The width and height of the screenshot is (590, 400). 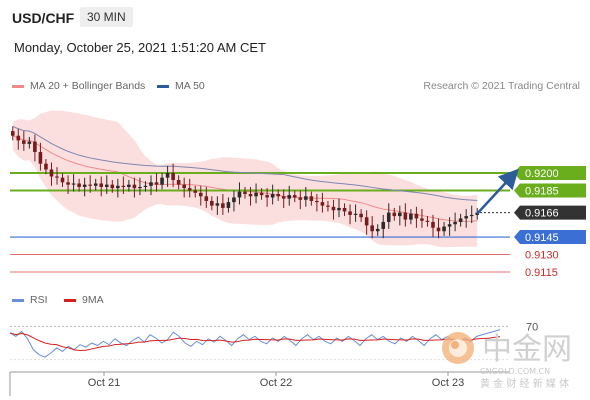 I want to click on legend-label: MA 20 + Bollinger Bands, so click(x=88, y=86).